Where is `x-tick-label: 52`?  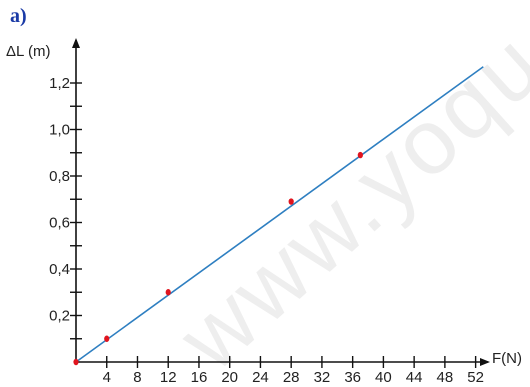
x-tick-label: 52 is located at coordinates (475, 377).